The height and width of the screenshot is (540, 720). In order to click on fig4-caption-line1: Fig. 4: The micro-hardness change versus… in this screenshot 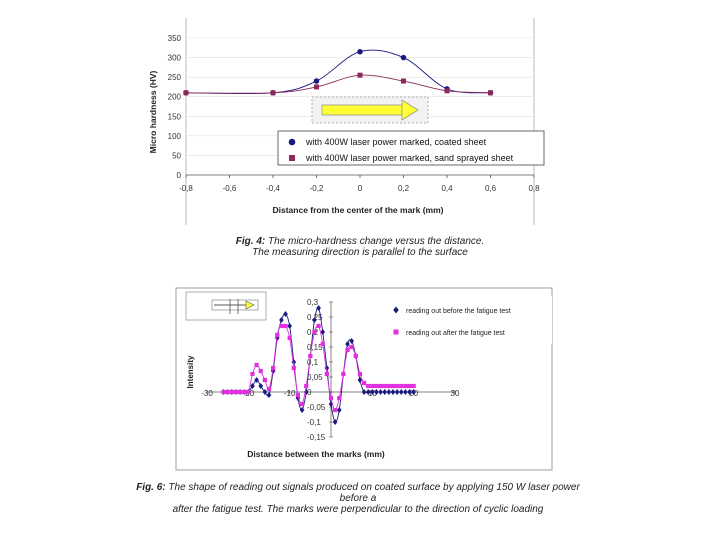, I will do `click(360, 241)`.